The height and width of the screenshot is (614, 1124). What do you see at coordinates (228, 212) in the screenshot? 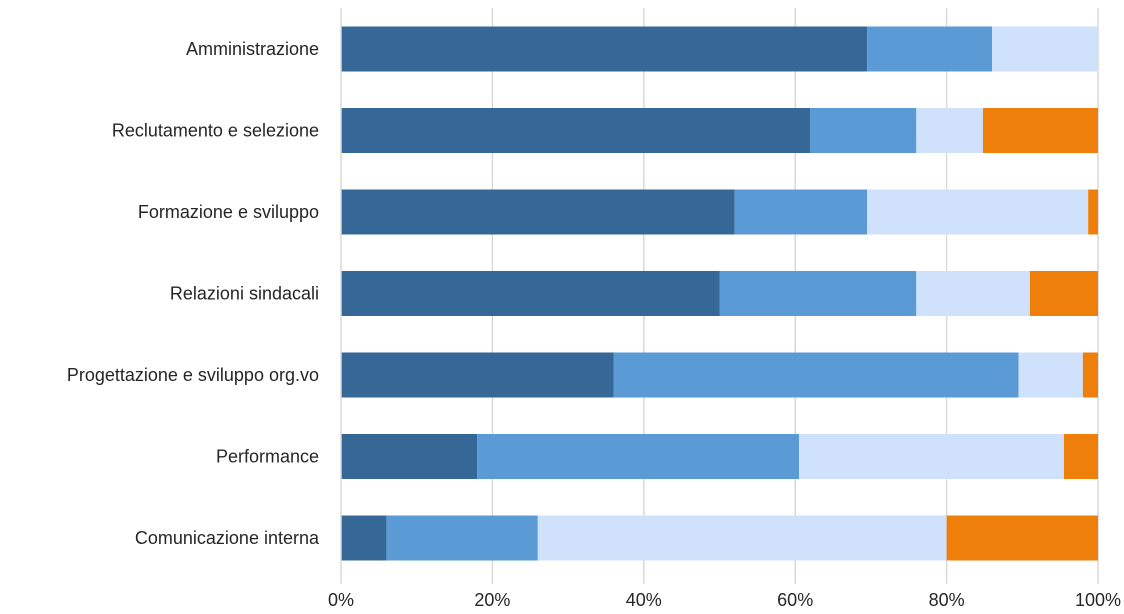
I see `category-label: Formazione e sviluppo` at bounding box center [228, 212].